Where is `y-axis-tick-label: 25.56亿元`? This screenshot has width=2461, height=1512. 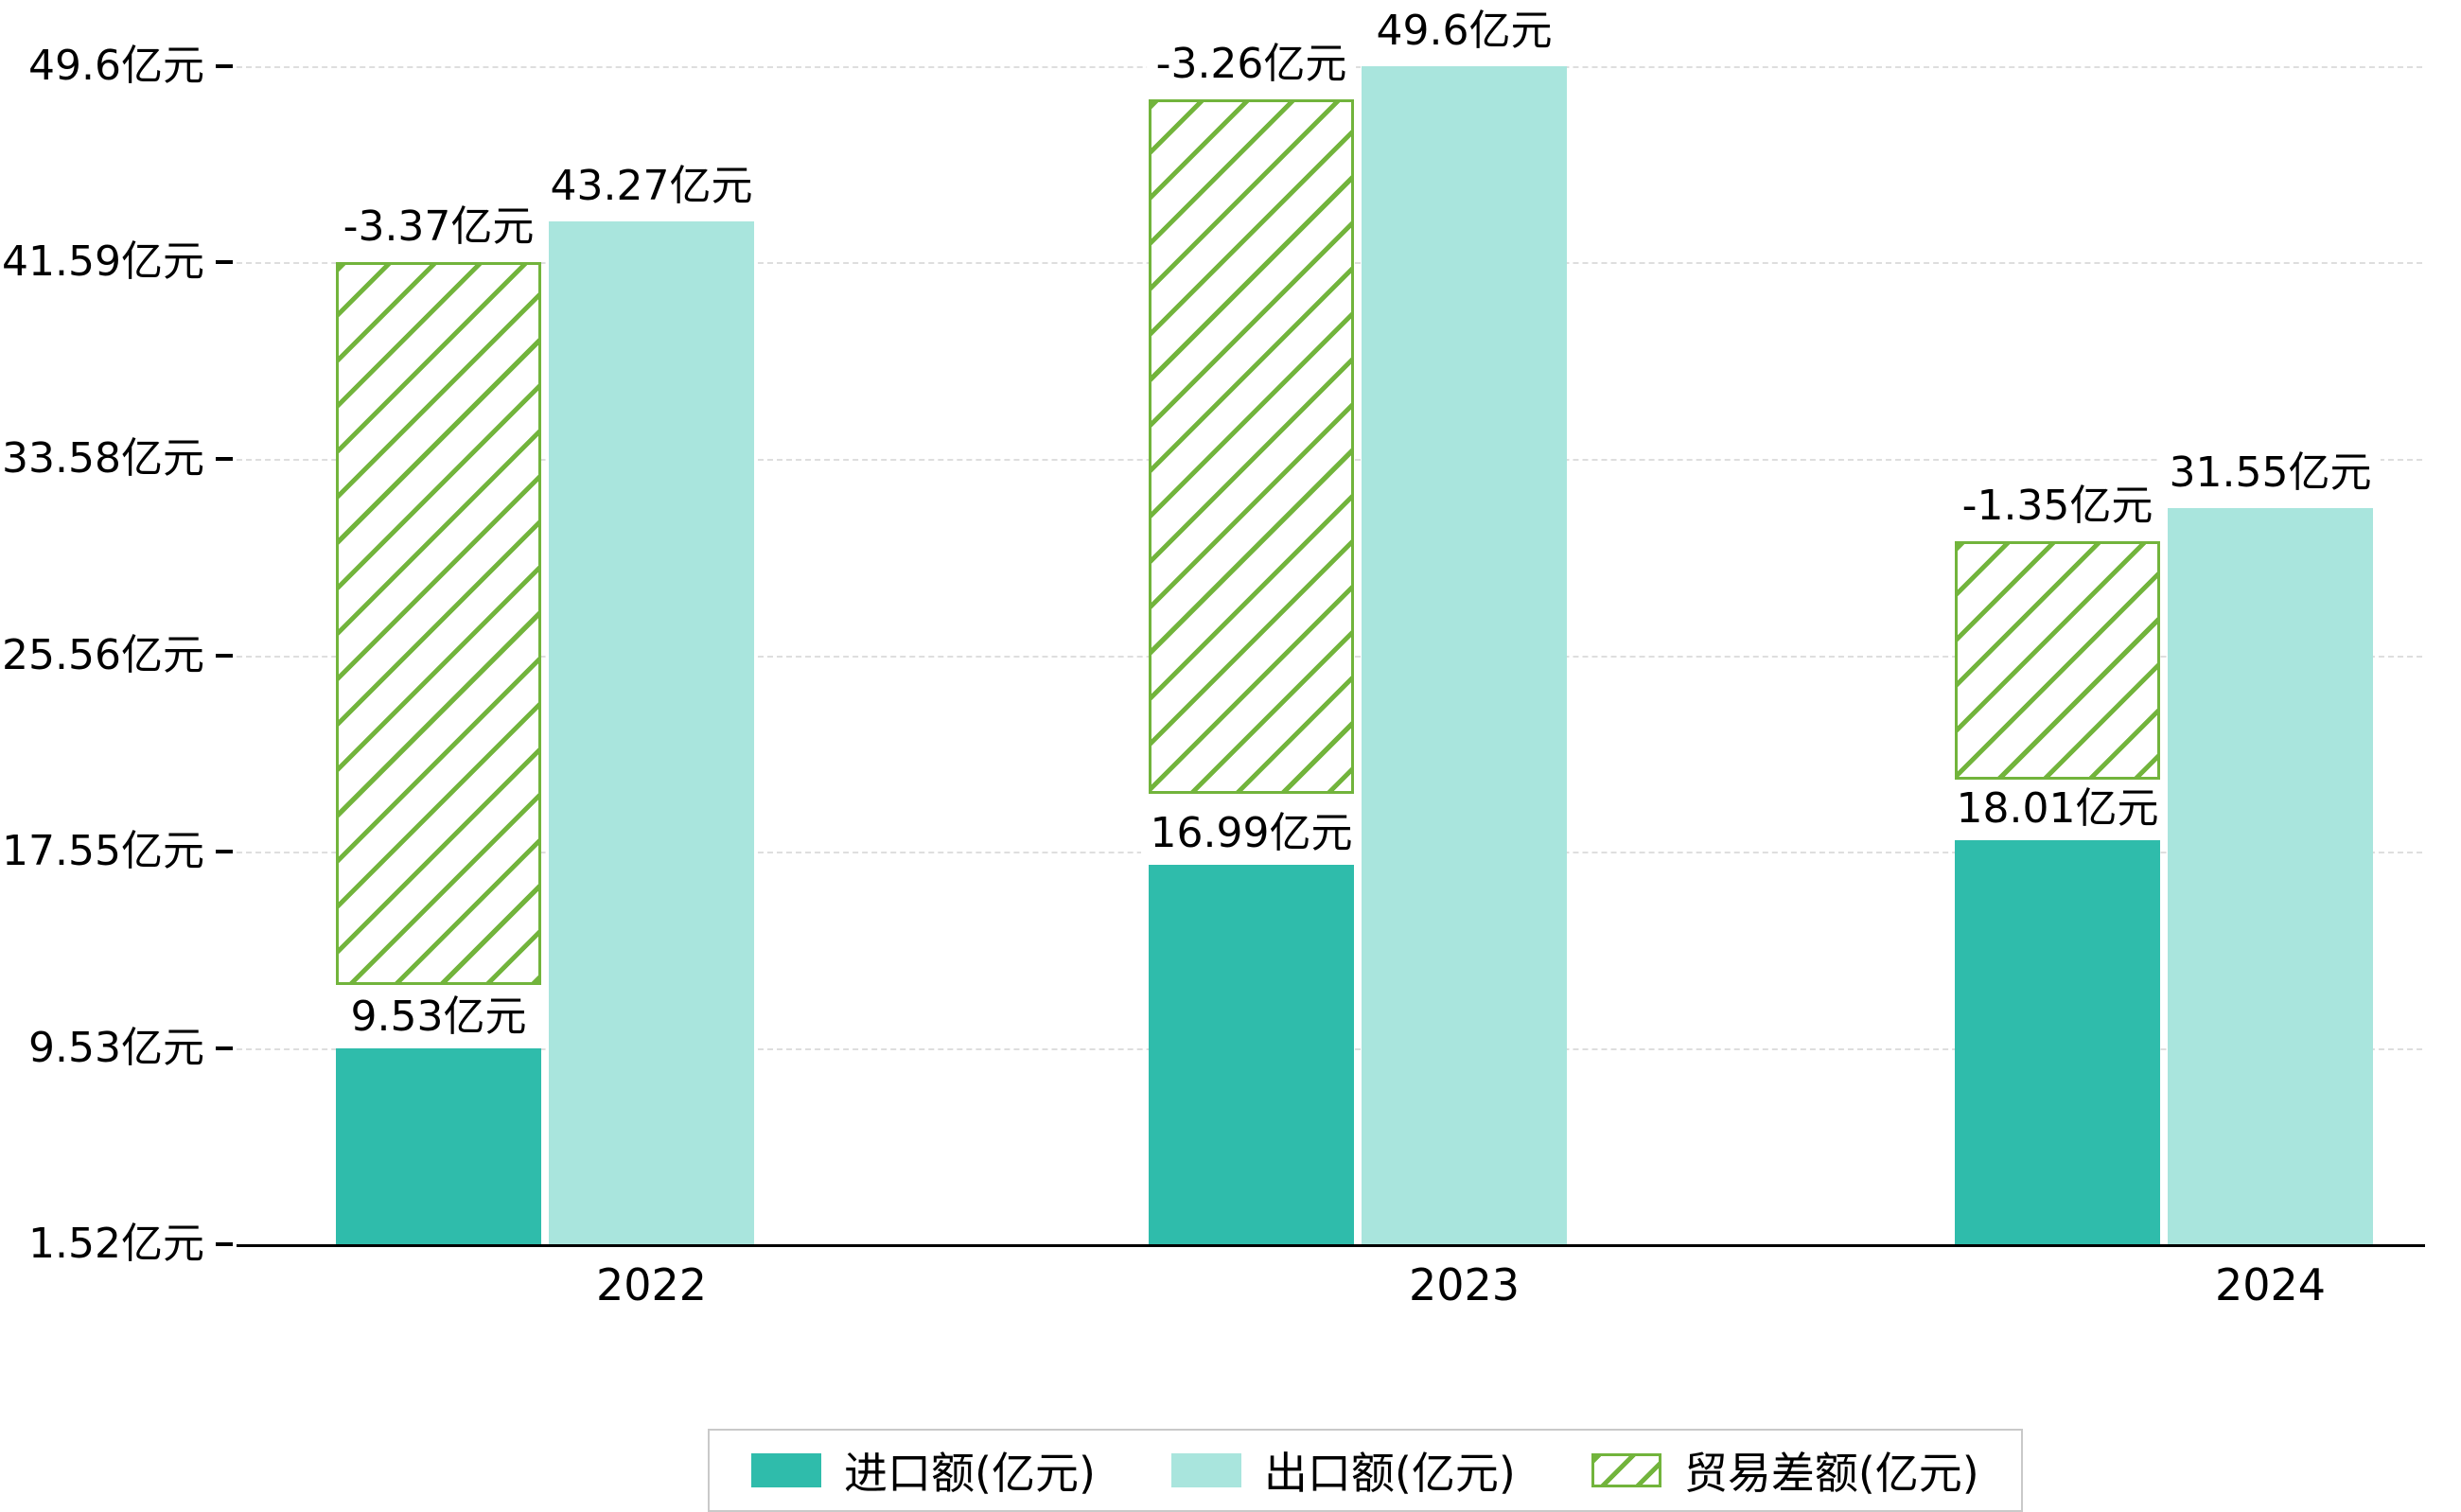
y-axis-tick-label: 25.56亿元 is located at coordinates (103, 655).